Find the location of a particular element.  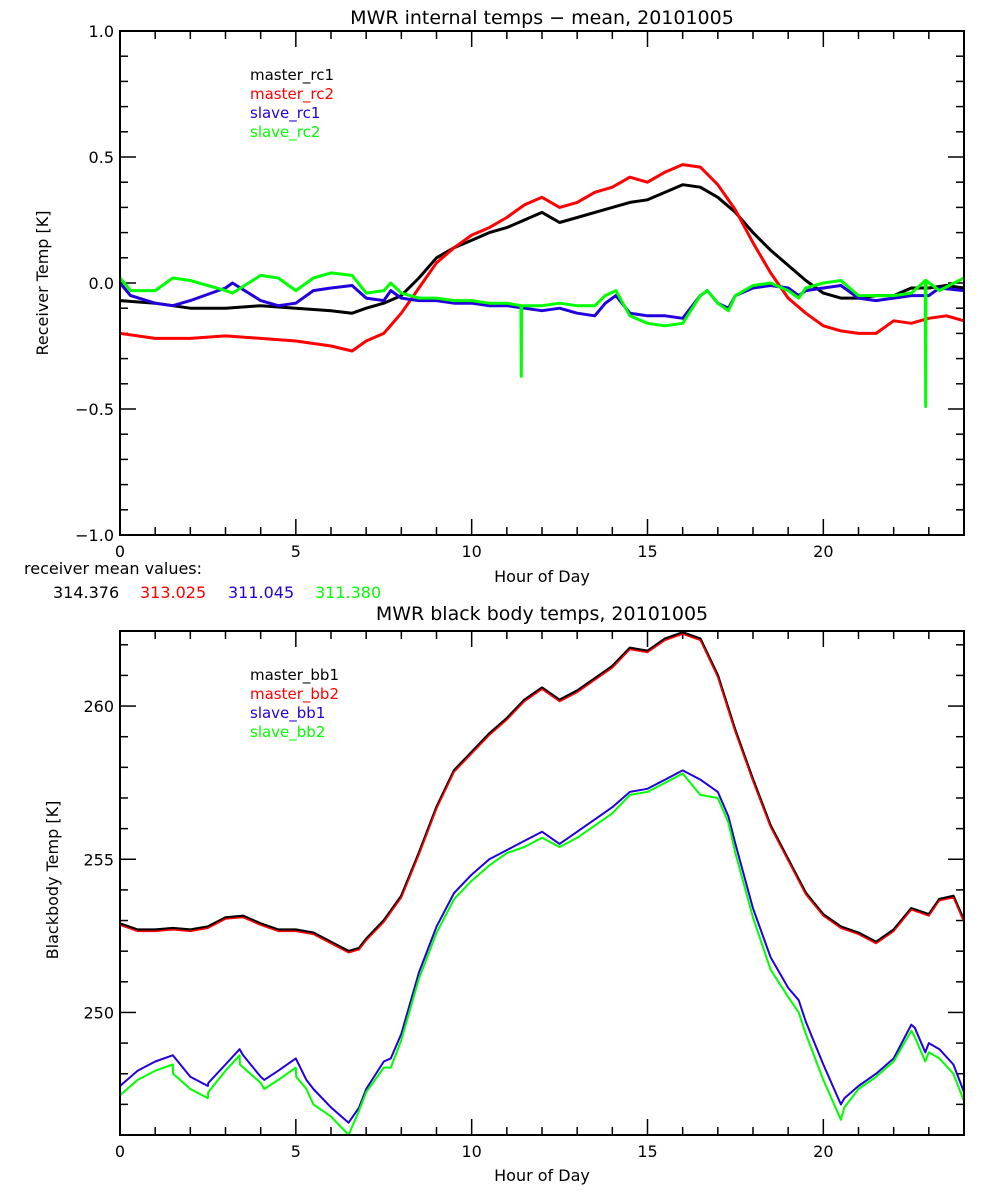

mean-value: 311.380 is located at coordinates (348, 592).